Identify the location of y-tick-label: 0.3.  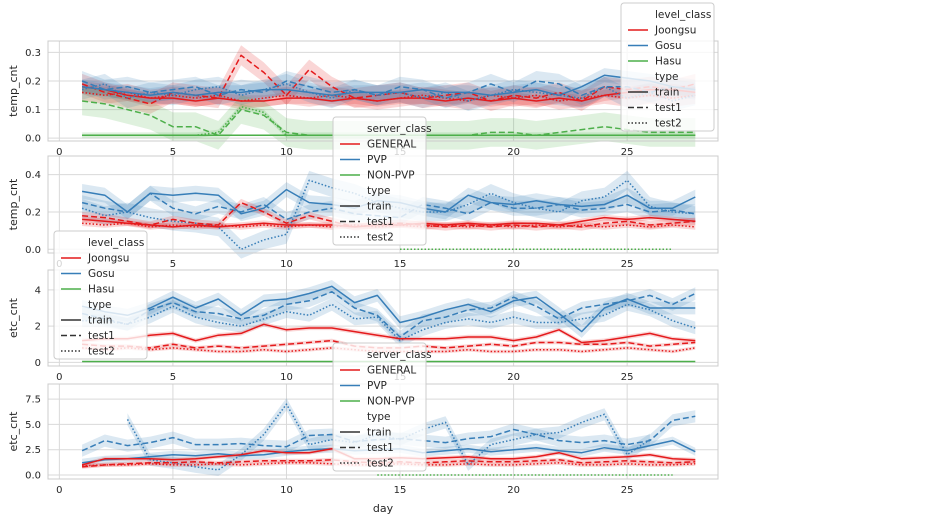
(33, 53).